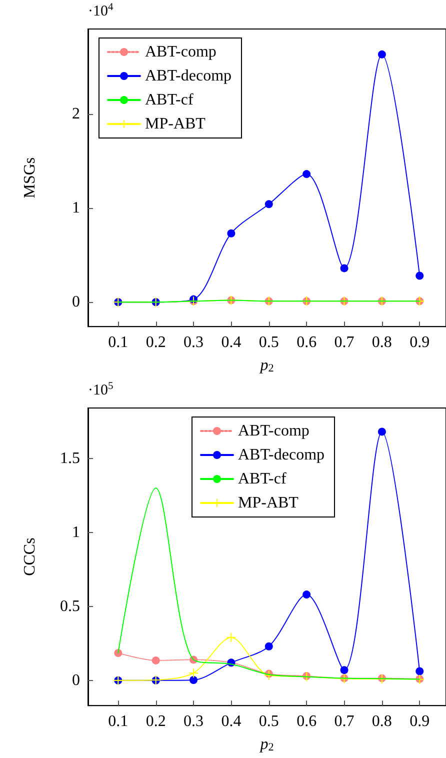  What do you see at coordinates (70, 606) in the screenshot?
I see `y-tick-label: 0.5` at bounding box center [70, 606].